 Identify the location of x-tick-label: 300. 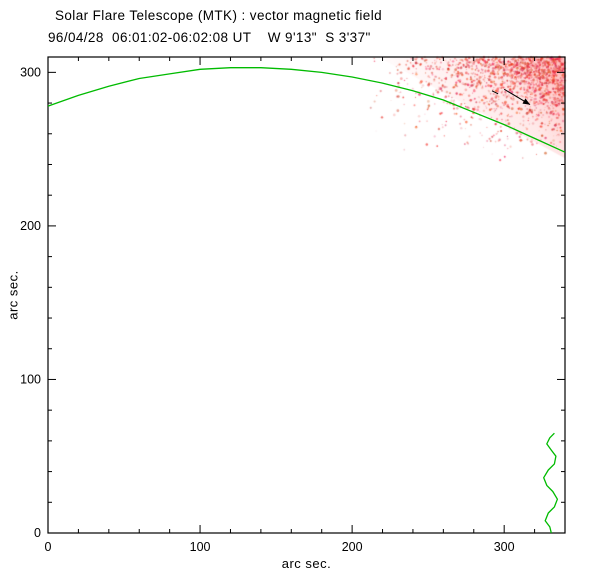
(504, 547).